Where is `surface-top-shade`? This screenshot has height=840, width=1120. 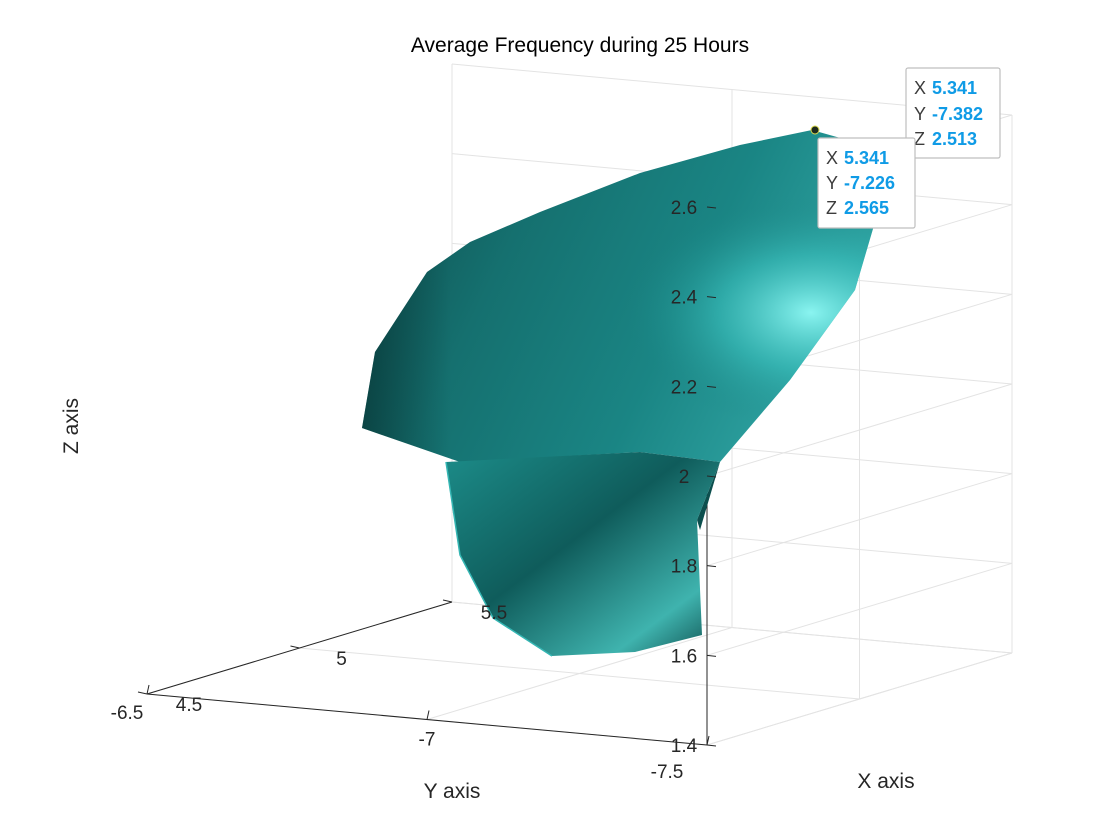
surface-top-shade is located at coordinates (451, 337).